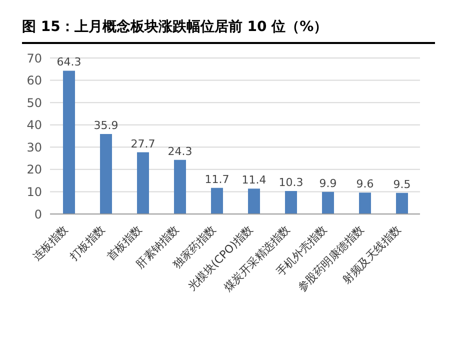 Image resolution: width=457 pixels, height=348 pixels. I want to click on data-label: 11.7, so click(217, 179).